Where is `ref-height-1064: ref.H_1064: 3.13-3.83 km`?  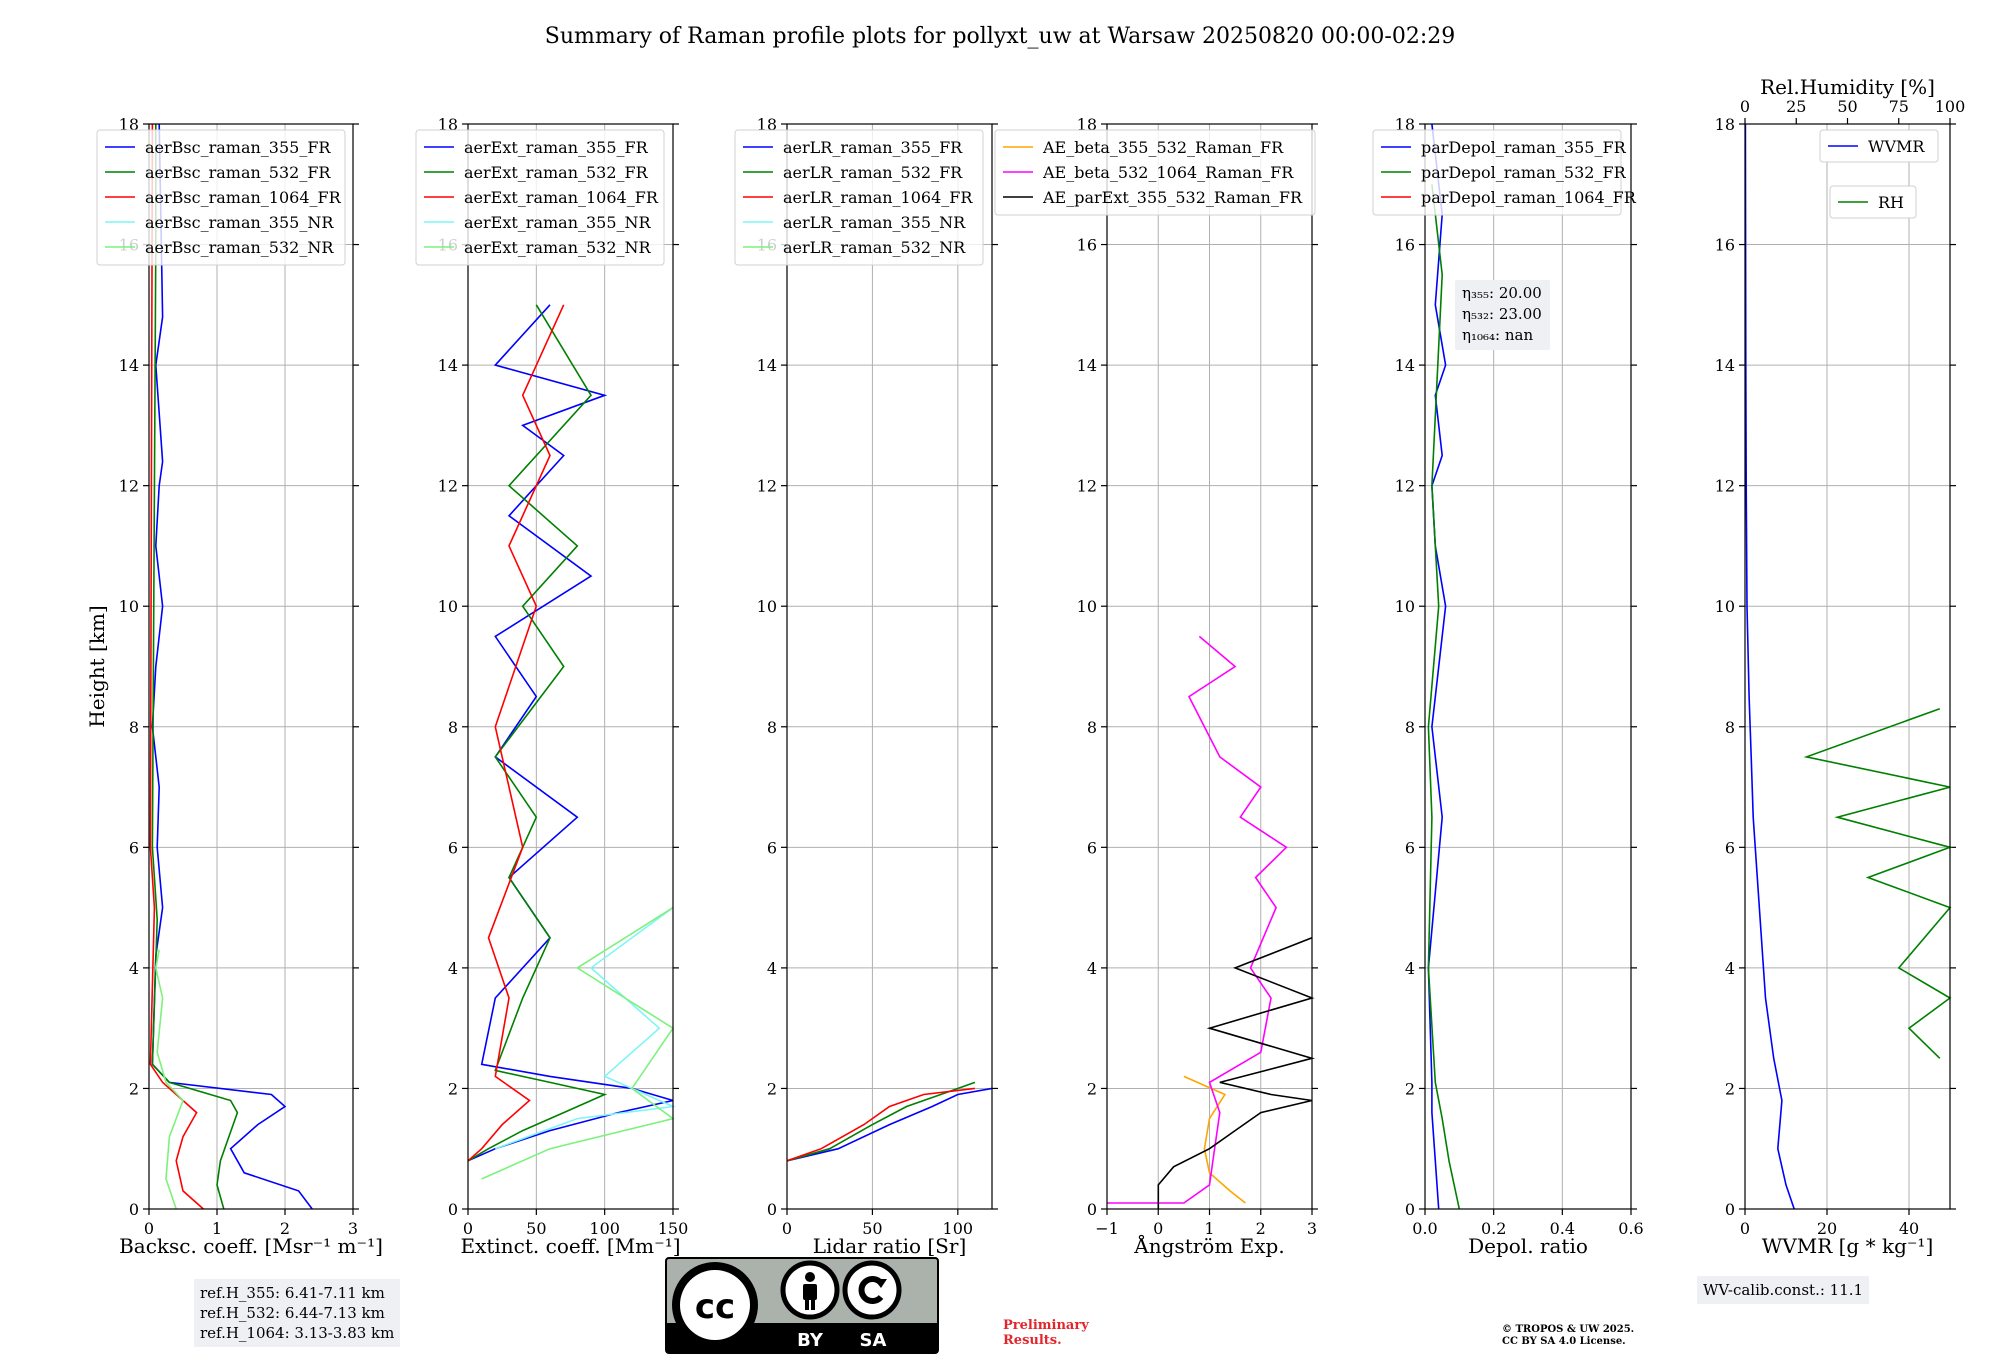
ref-height-1064: ref.H_1064: 3.13-3.83 km is located at coordinates (297, 1333).